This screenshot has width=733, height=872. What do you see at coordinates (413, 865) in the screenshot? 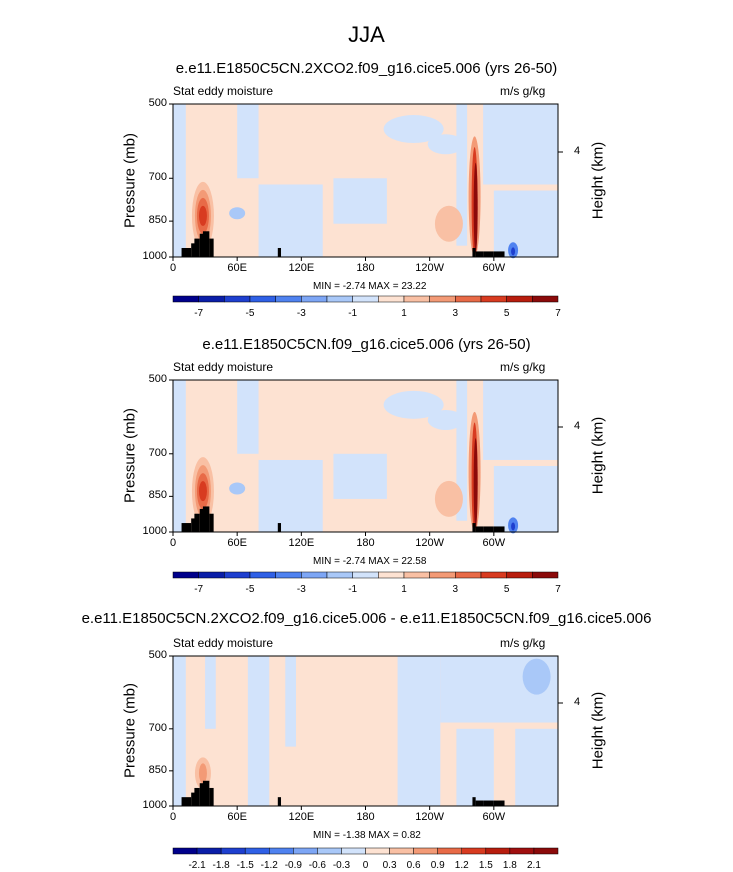
I see `colorbar-label: 0.6` at bounding box center [413, 865].